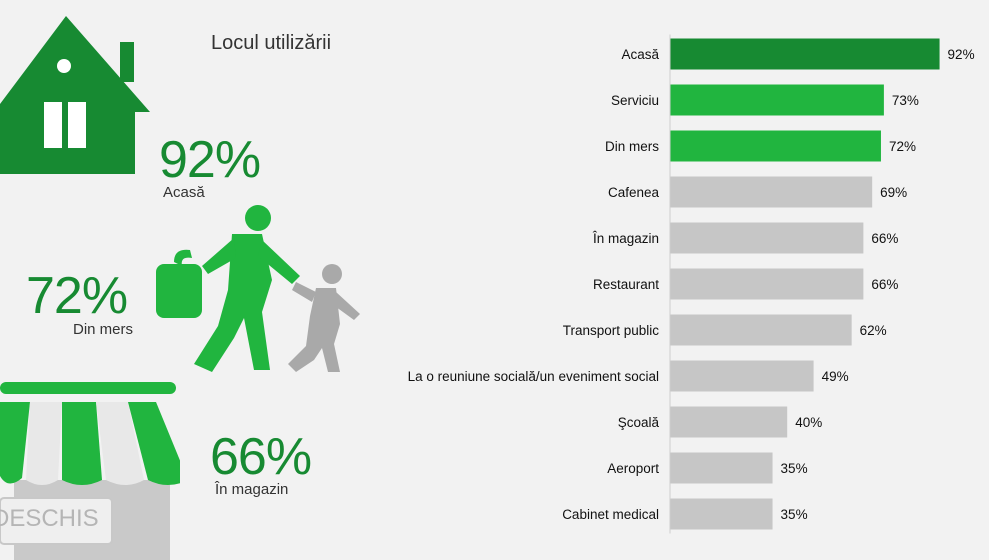 The width and height of the screenshot is (989, 560). Describe the element at coordinates (90, 471) in the screenshot. I see `shop-awning-icon` at that location.